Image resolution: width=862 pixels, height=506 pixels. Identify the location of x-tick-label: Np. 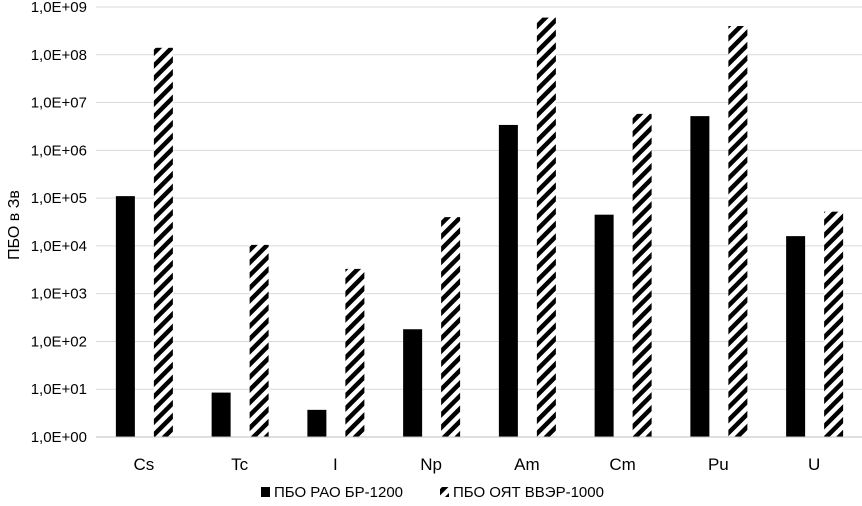
(431, 464).